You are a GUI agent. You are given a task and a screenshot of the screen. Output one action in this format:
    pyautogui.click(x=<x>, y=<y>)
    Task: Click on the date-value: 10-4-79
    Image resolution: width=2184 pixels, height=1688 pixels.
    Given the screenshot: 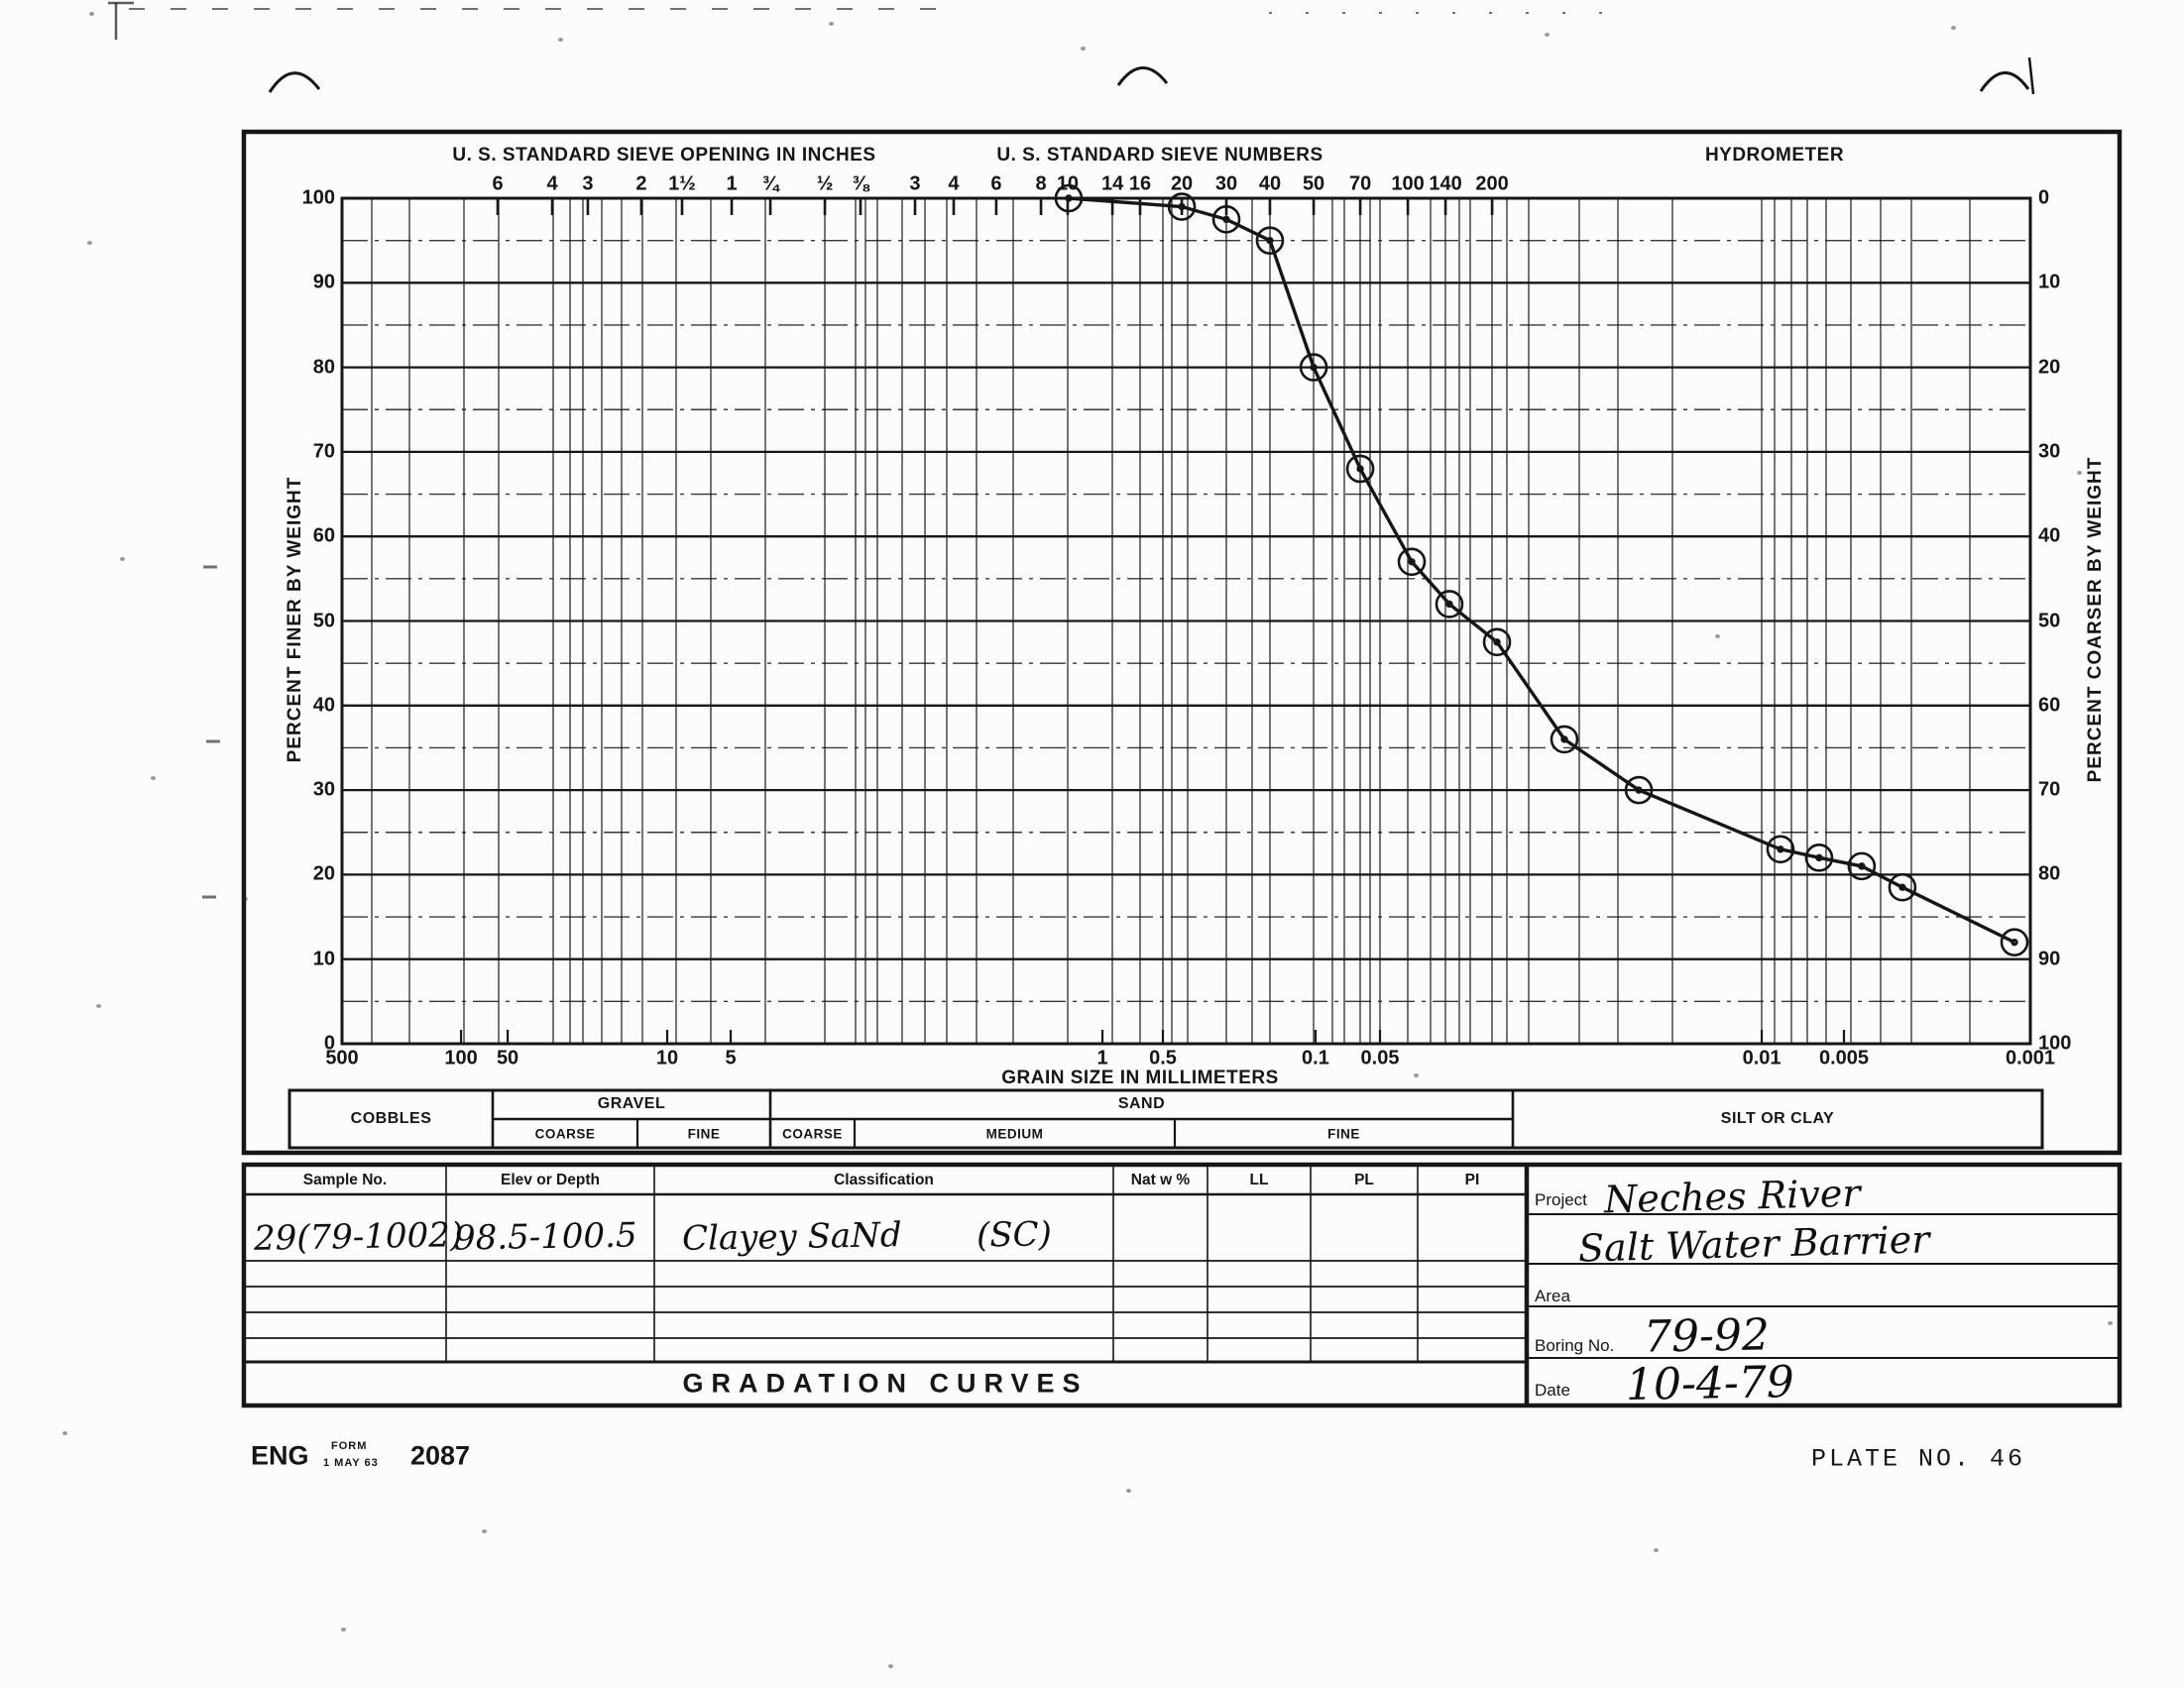 What is the action you would take?
    pyautogui.click(x=1710, y=1383)
    